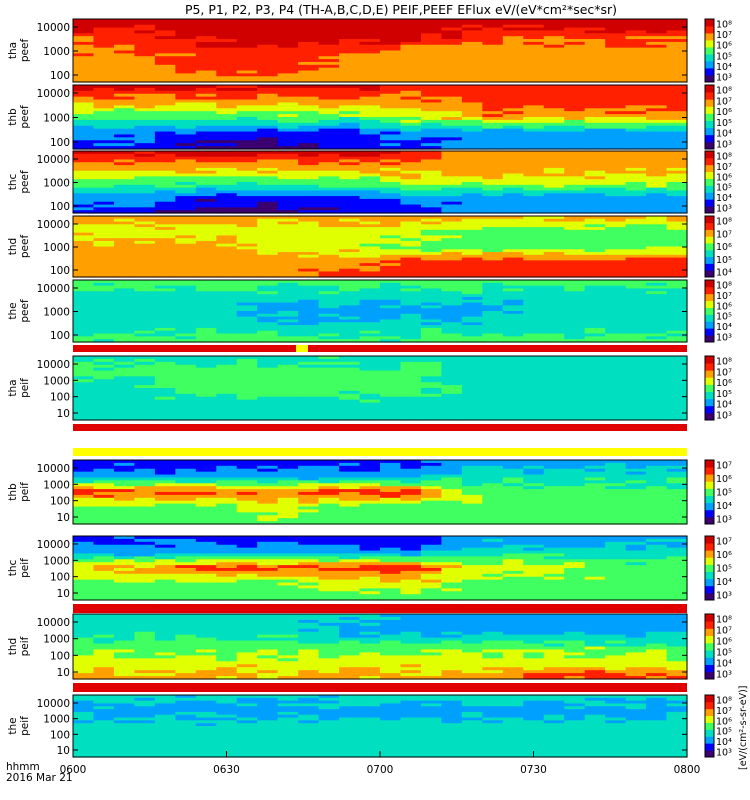  Describe the element at coordinates (724, 327) in the screenshot. I see `colorbar-tick-label: 10⁴` at that location.